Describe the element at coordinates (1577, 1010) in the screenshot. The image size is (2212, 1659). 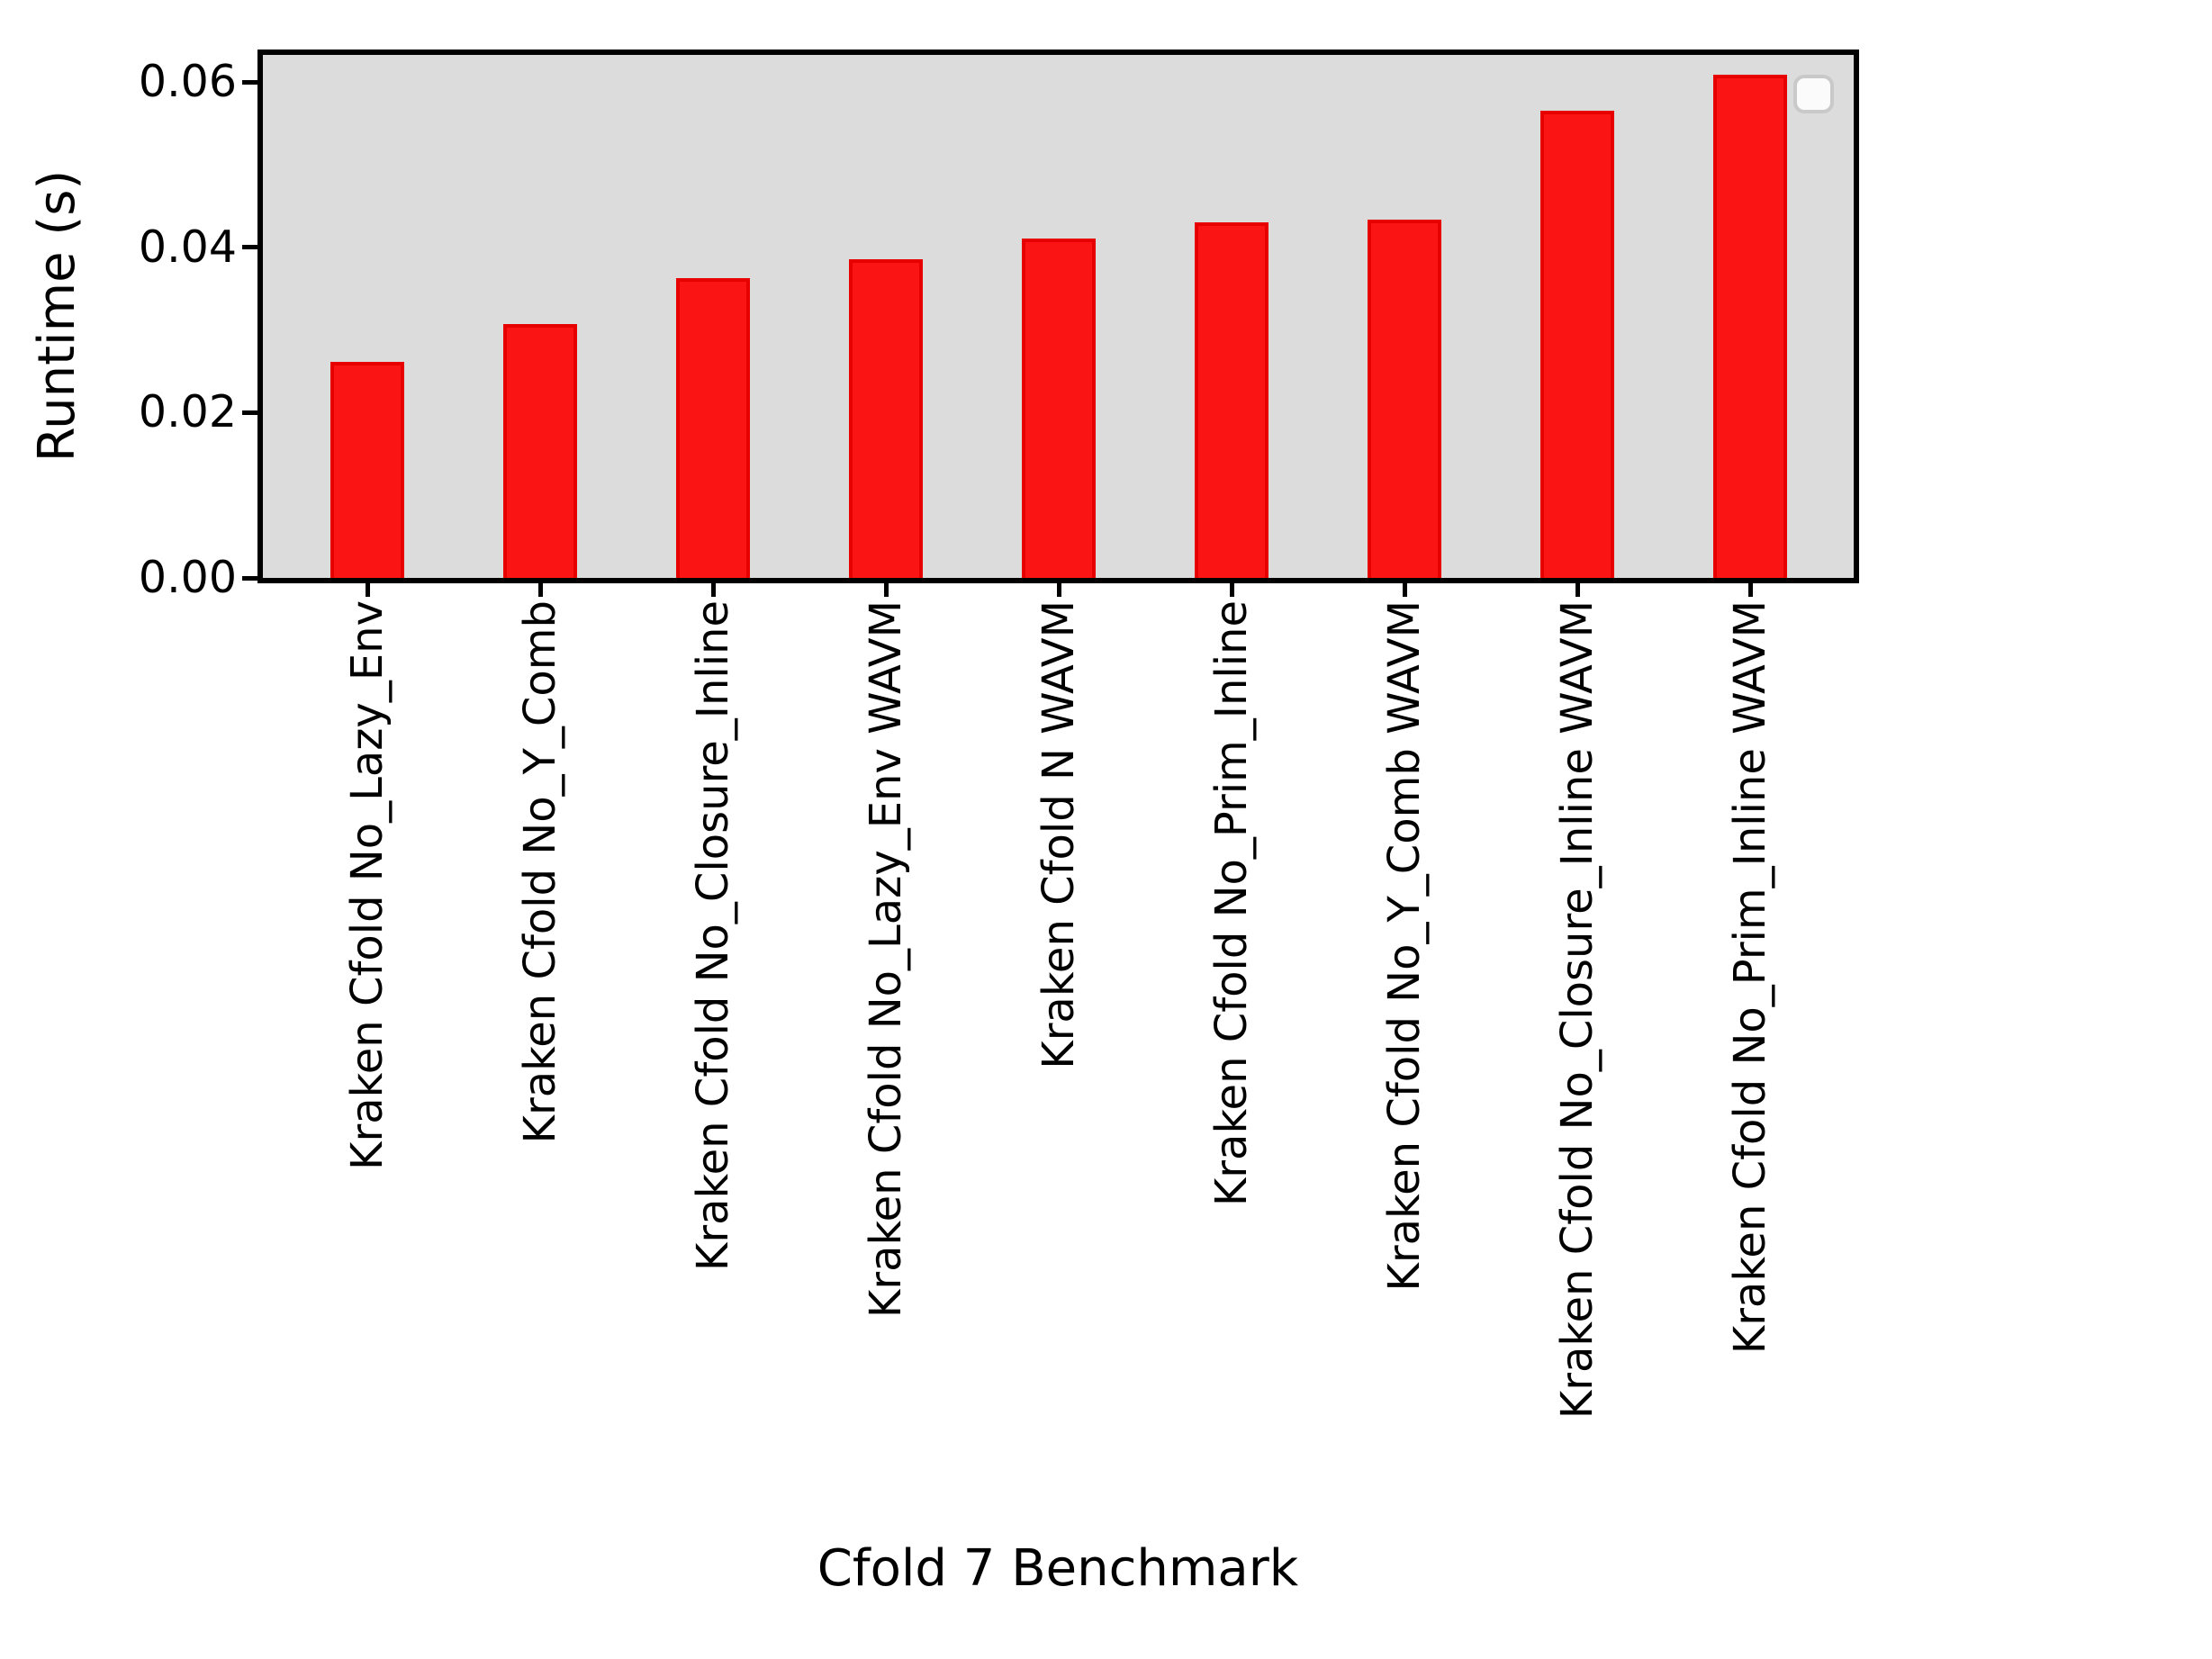
I see `x-tick-label: Kraken Cfold No_Closure_Inline WAVM` at that location.